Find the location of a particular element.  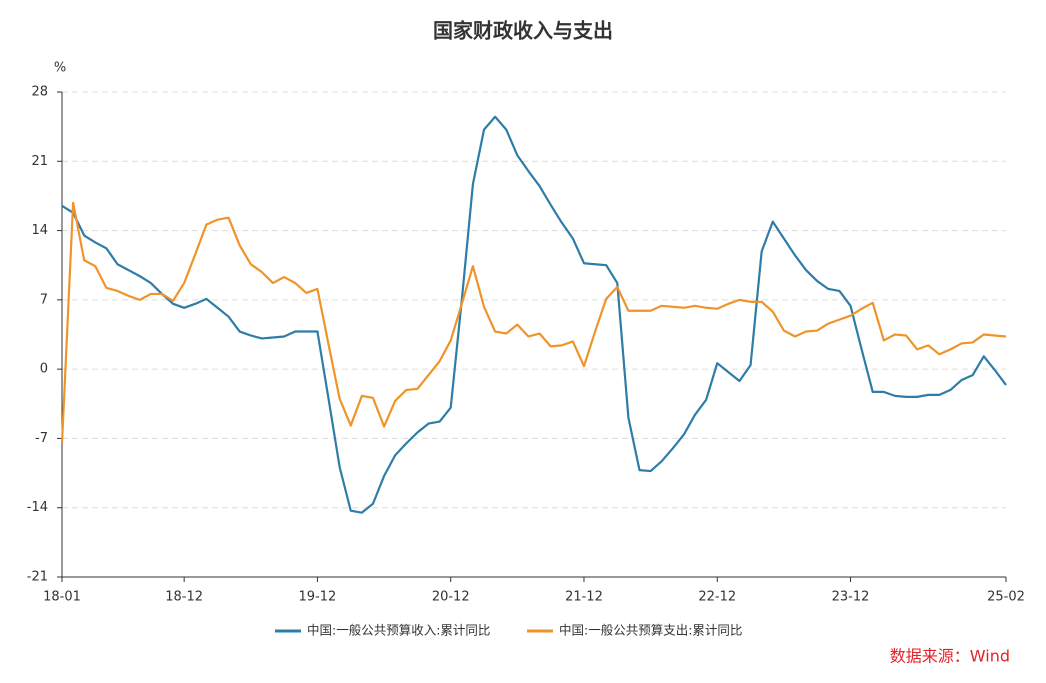

x-tick-label: 19-12 is located at coordinates (318, 597).